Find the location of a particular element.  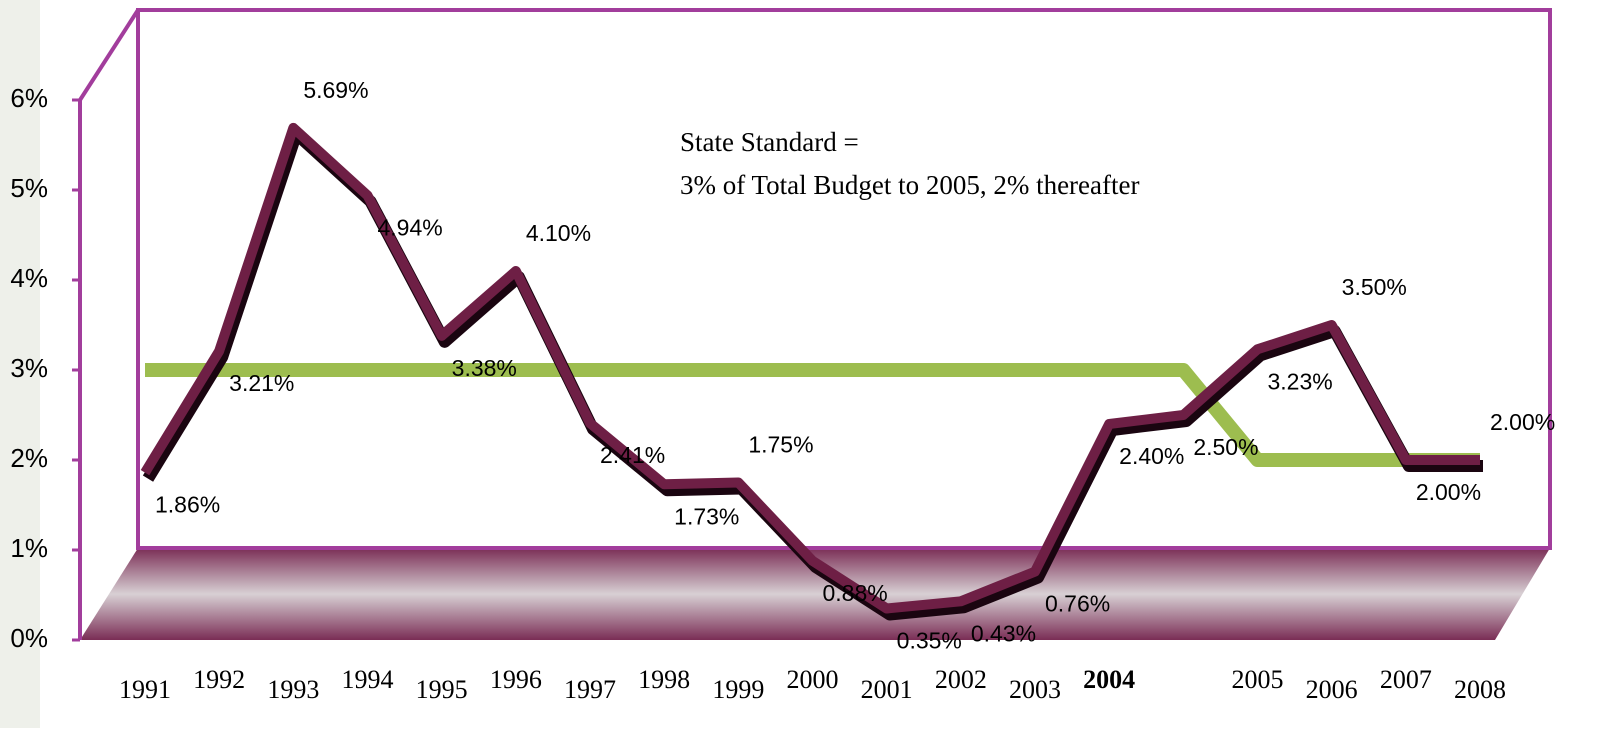

x-tick-label: 2001 is located at coordinates (887, 689).